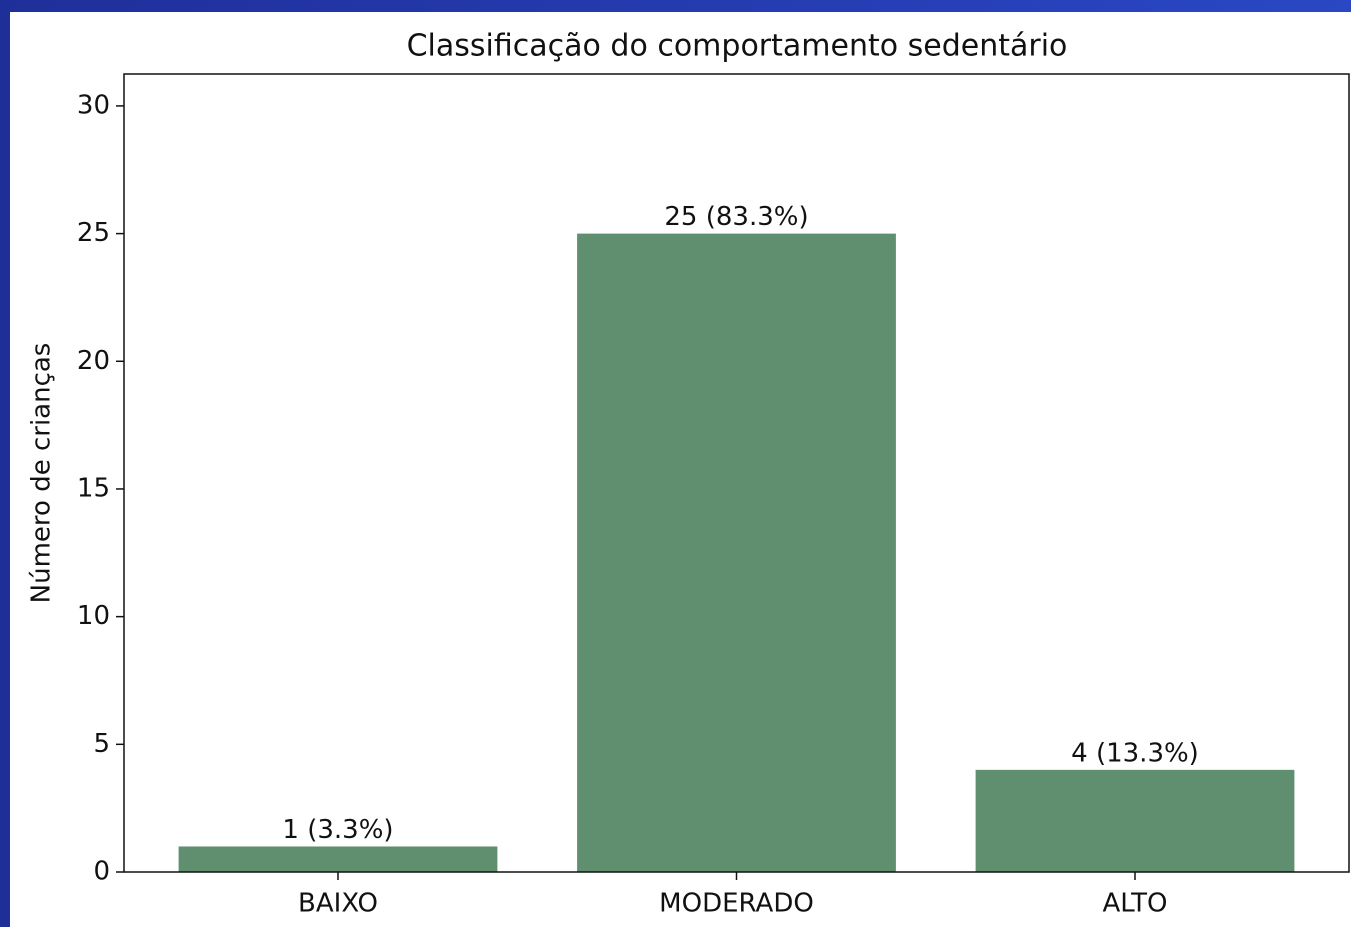 The height and width of the screenshot is (927, 1351). What do you see at coordinates (93, 105) in the screenshot?
I see `y-tick-label: 30` at bounding box center [93, 105].